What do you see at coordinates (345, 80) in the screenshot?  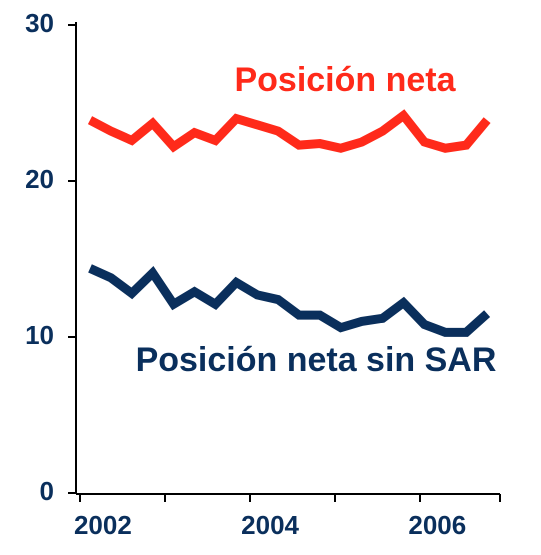 I see `series-label: Posición neta` at bounding box center [345, 80].